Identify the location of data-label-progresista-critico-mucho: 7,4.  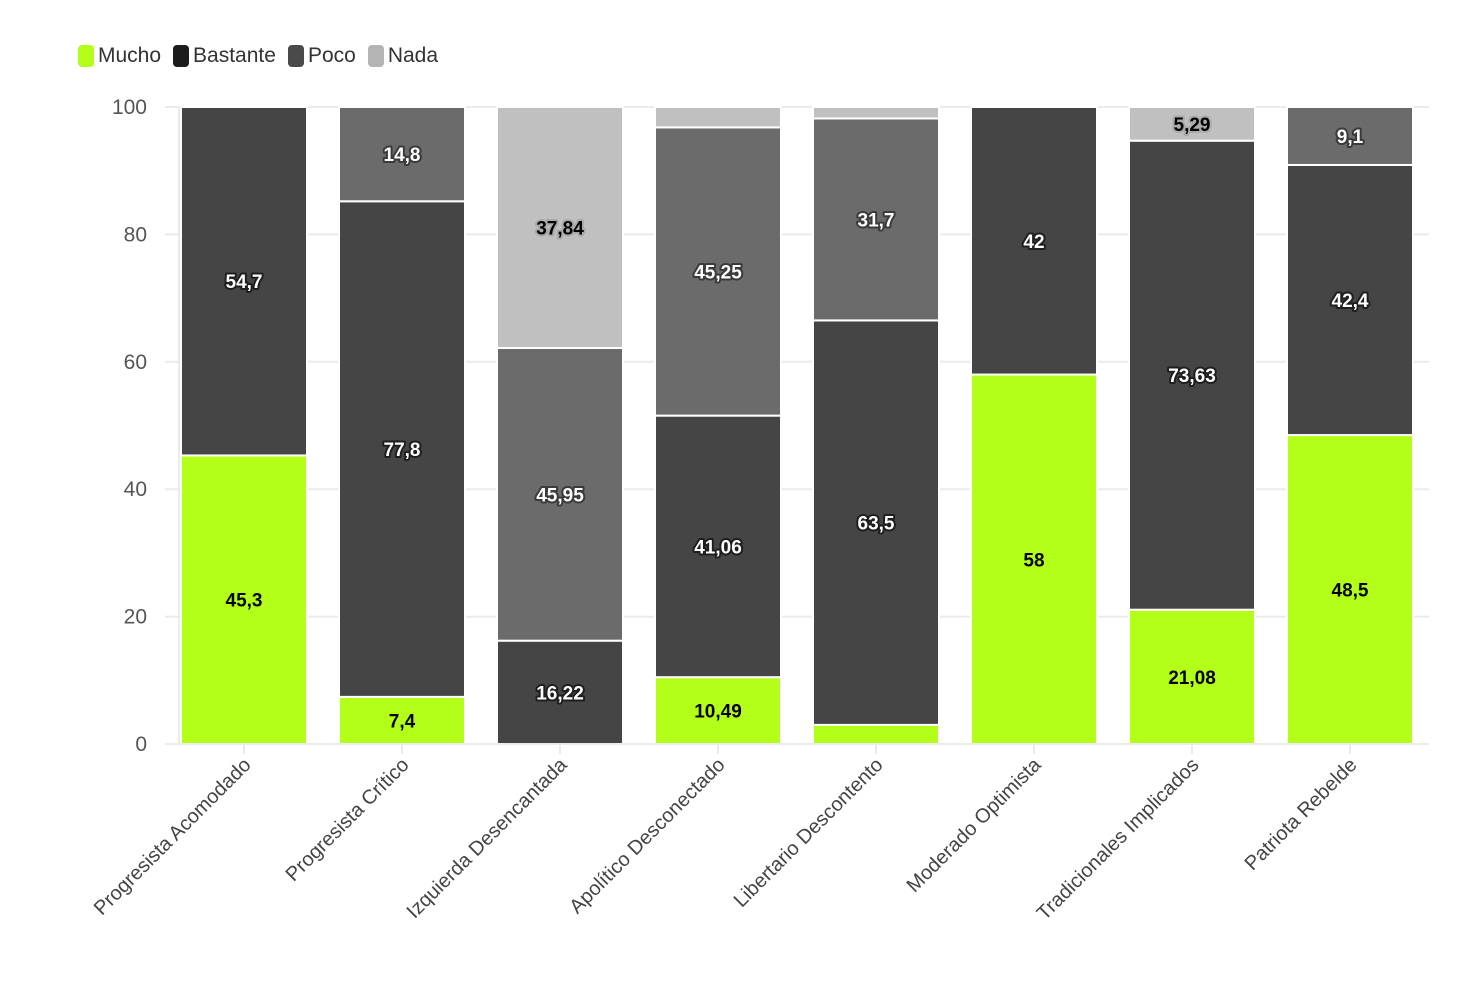
(402, 721).